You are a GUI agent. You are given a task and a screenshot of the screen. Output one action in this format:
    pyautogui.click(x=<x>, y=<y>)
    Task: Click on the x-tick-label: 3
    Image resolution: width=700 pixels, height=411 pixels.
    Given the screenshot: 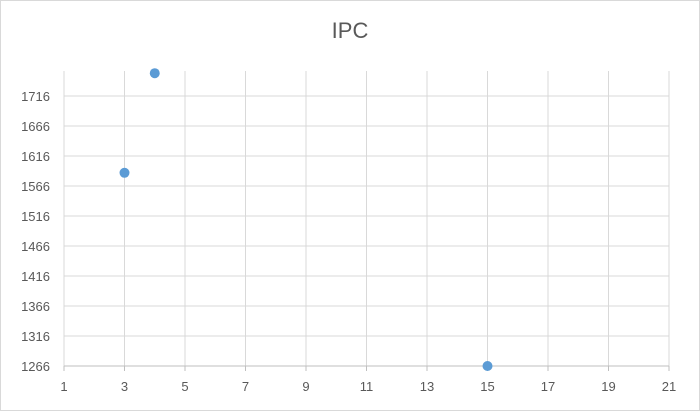 What is the action you would take?
    pyautogui.click(x=124, y=386)
    